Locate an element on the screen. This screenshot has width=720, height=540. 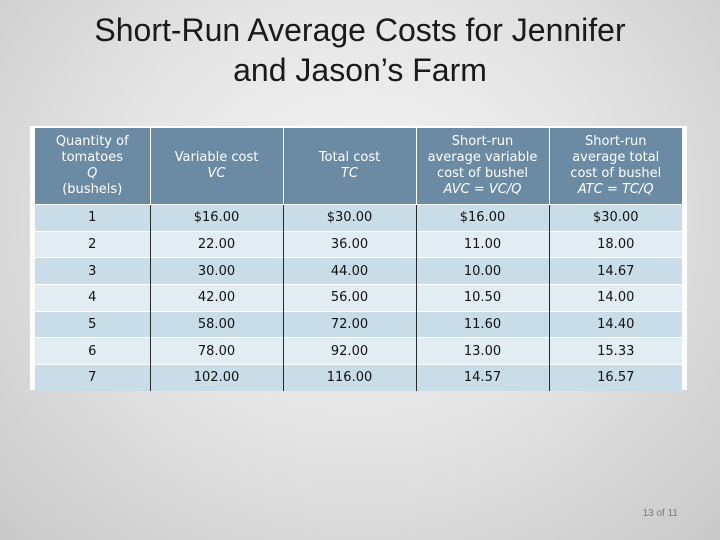
cell-avc: 11.00 is located at coordinates (482, 244).